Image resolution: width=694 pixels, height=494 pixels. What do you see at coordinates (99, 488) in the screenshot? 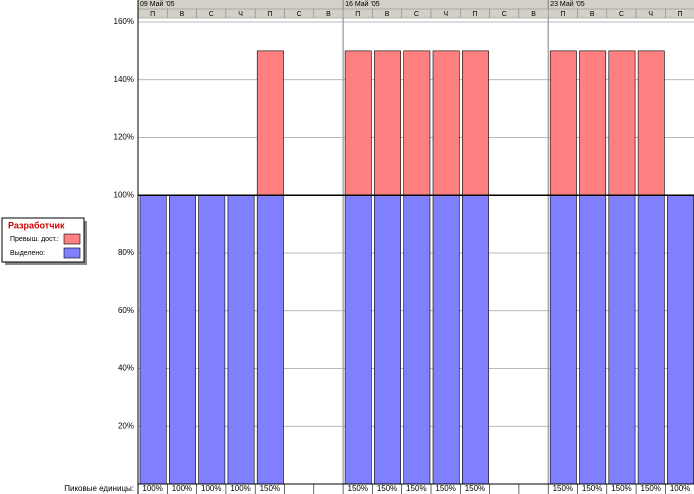
I see `peak-label: Пиковые единицы:` at bounding box center [99, 488].